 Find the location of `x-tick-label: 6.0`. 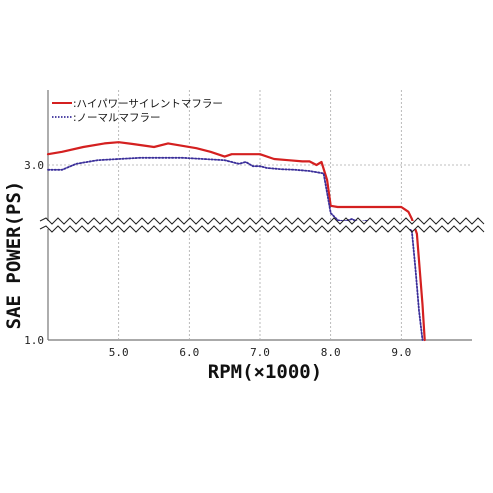

x-tick-label: 6.0 is located at coordinates (189, 352).